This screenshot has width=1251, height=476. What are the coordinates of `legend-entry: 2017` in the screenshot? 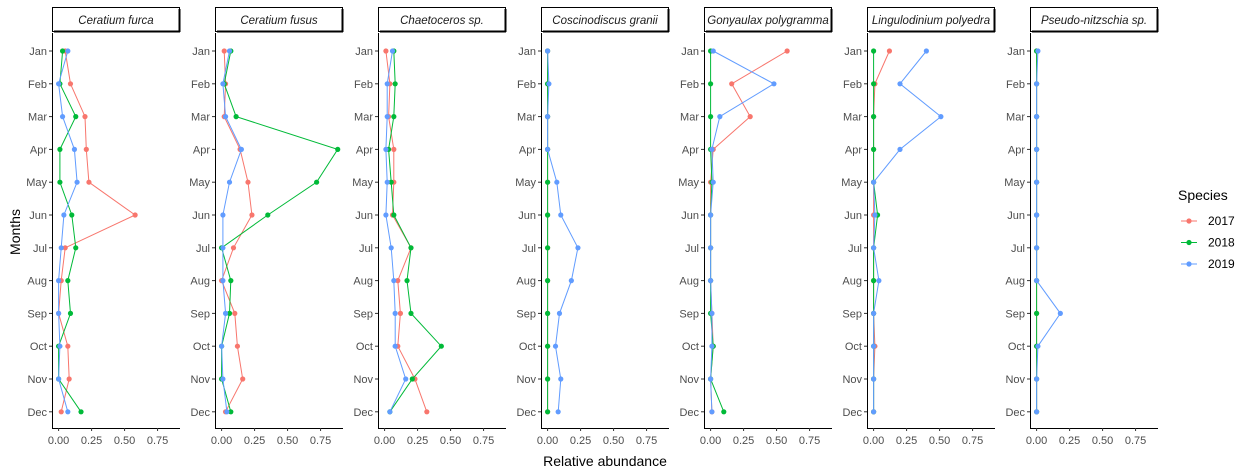 It's located at (1208, 221).